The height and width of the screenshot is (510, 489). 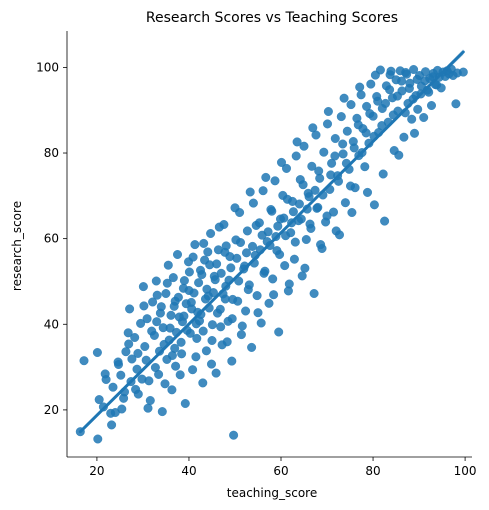 What do you see at coordinates (272, 18) in the screenshot?
I see `chart-title: Research Scores vs Teaching Scores` at bounding box center [272, 18].